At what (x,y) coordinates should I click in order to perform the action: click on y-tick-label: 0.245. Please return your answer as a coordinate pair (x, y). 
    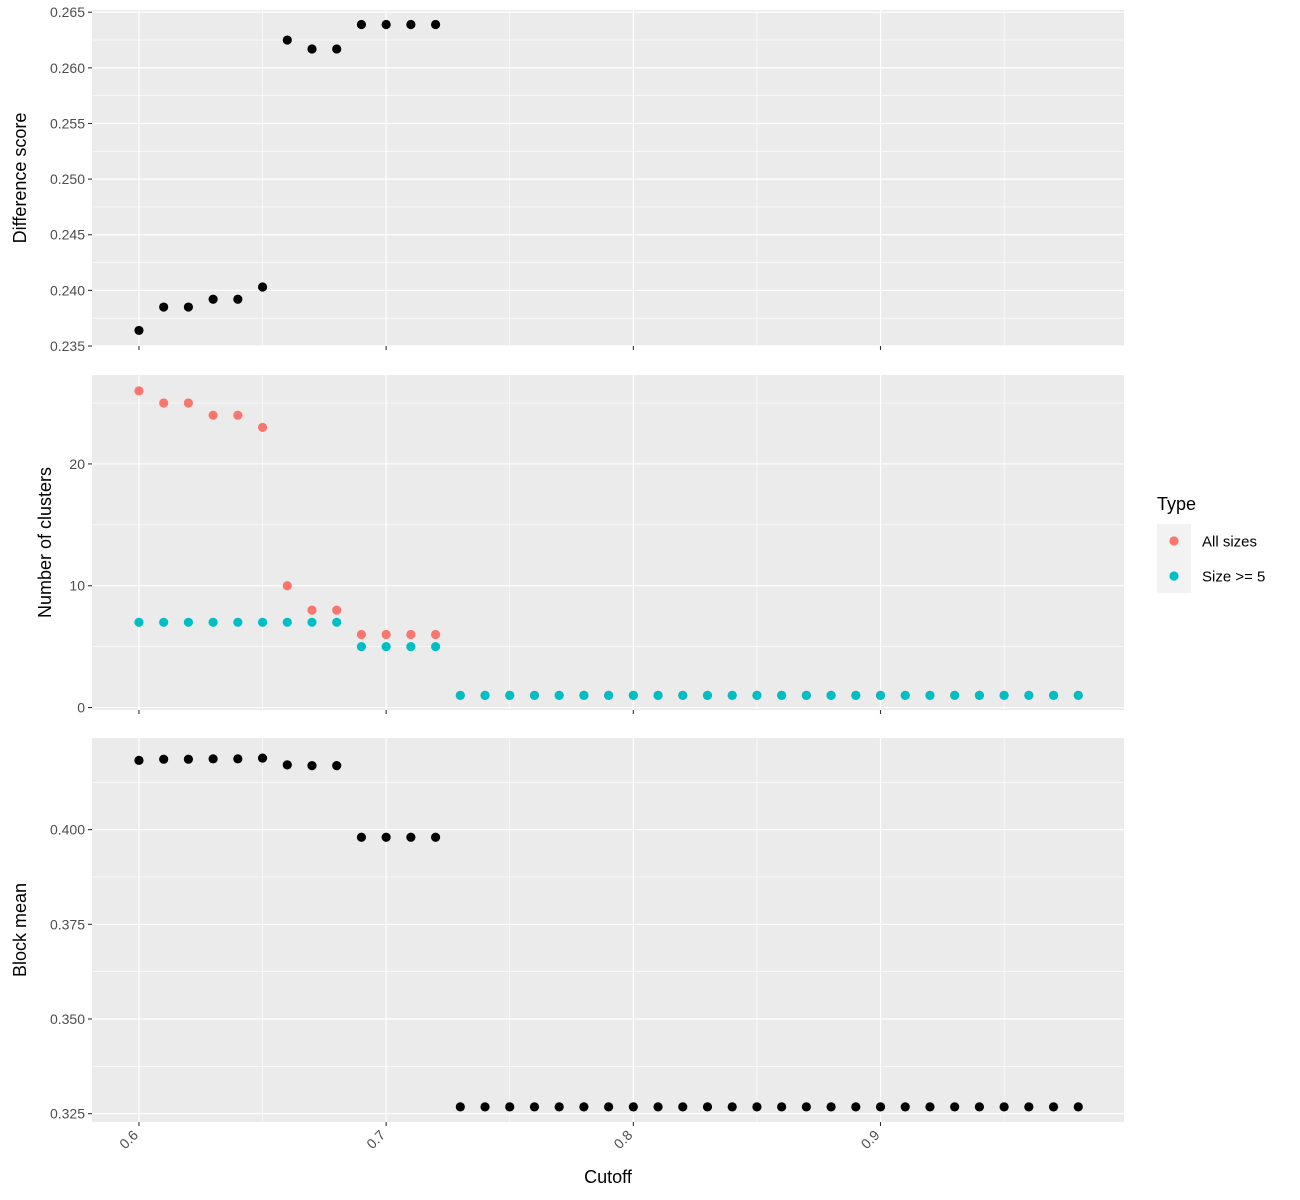
    Looking at the image, I should click on (67, 235).